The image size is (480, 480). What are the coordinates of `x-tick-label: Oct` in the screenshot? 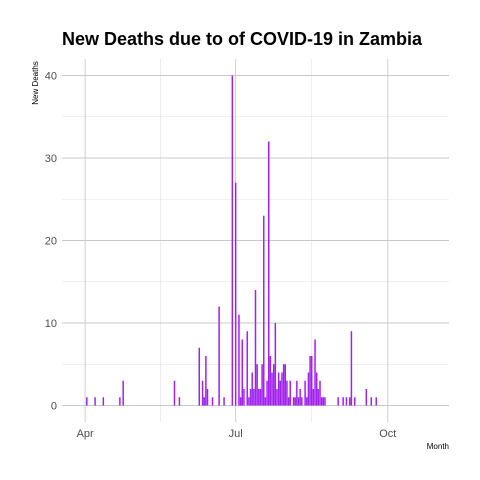 It's located at (387, 434).